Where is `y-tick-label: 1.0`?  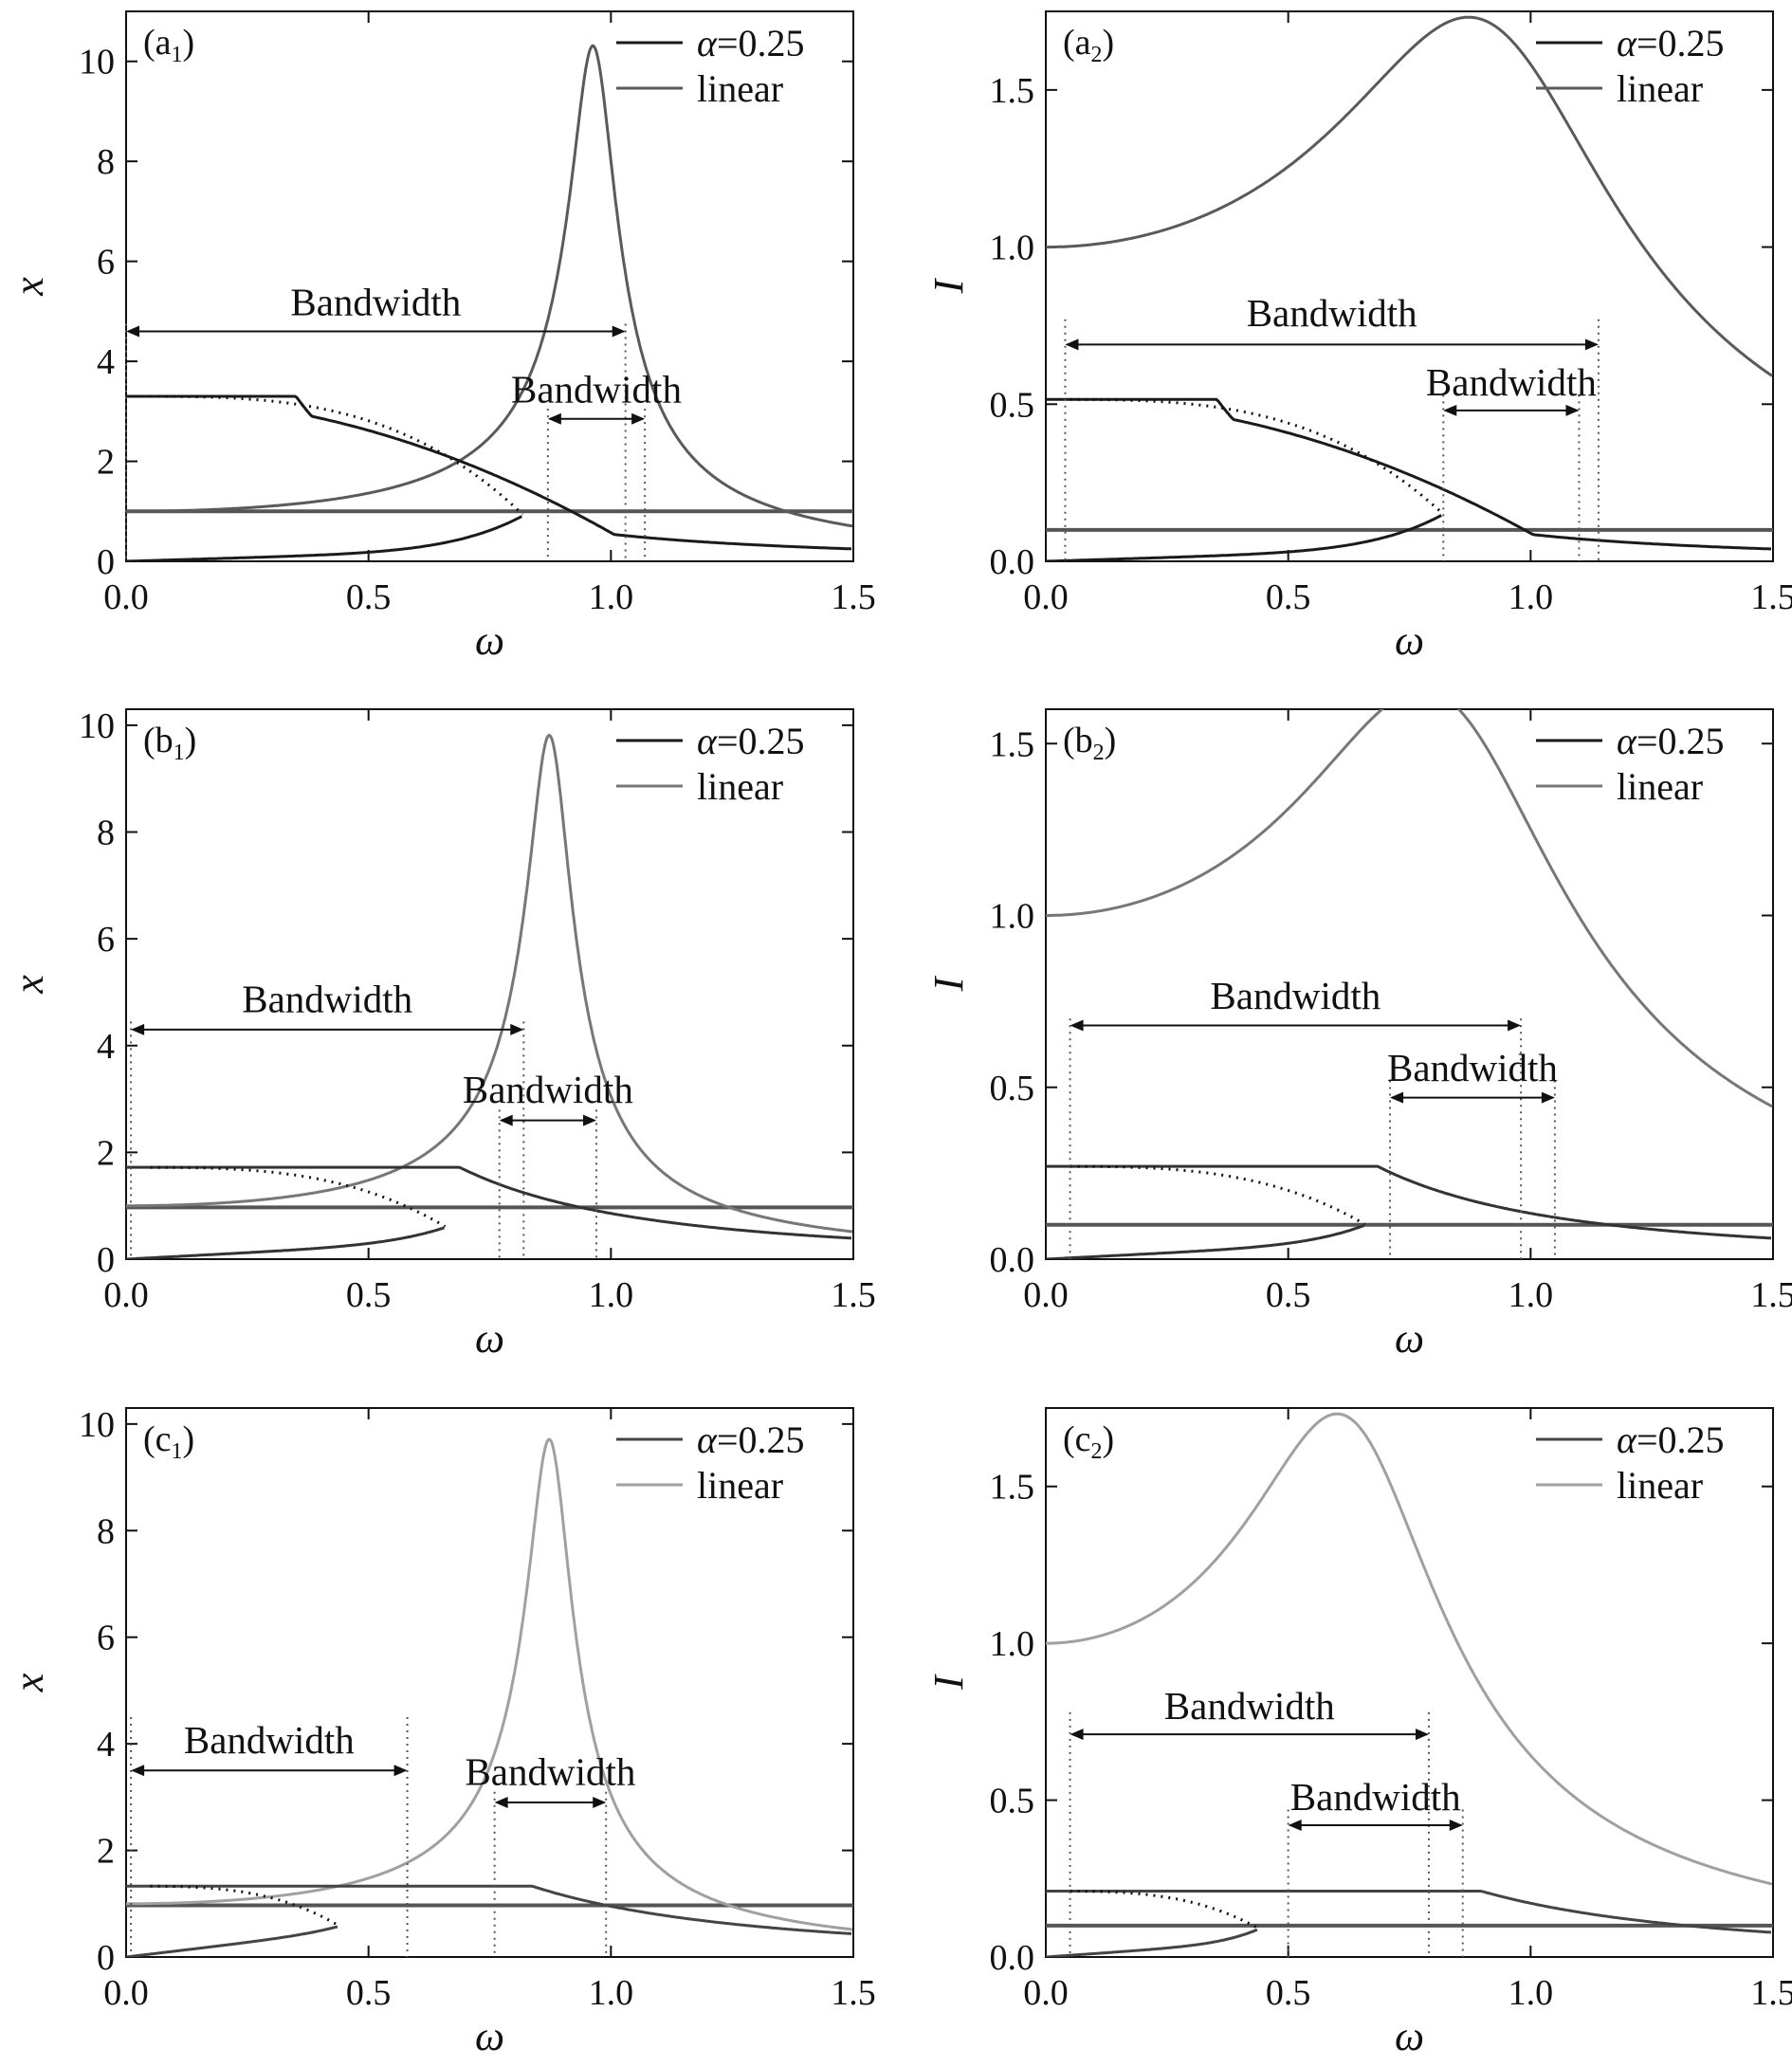 y-tick-label: 1.0 is located at coordinates (1012, 917).